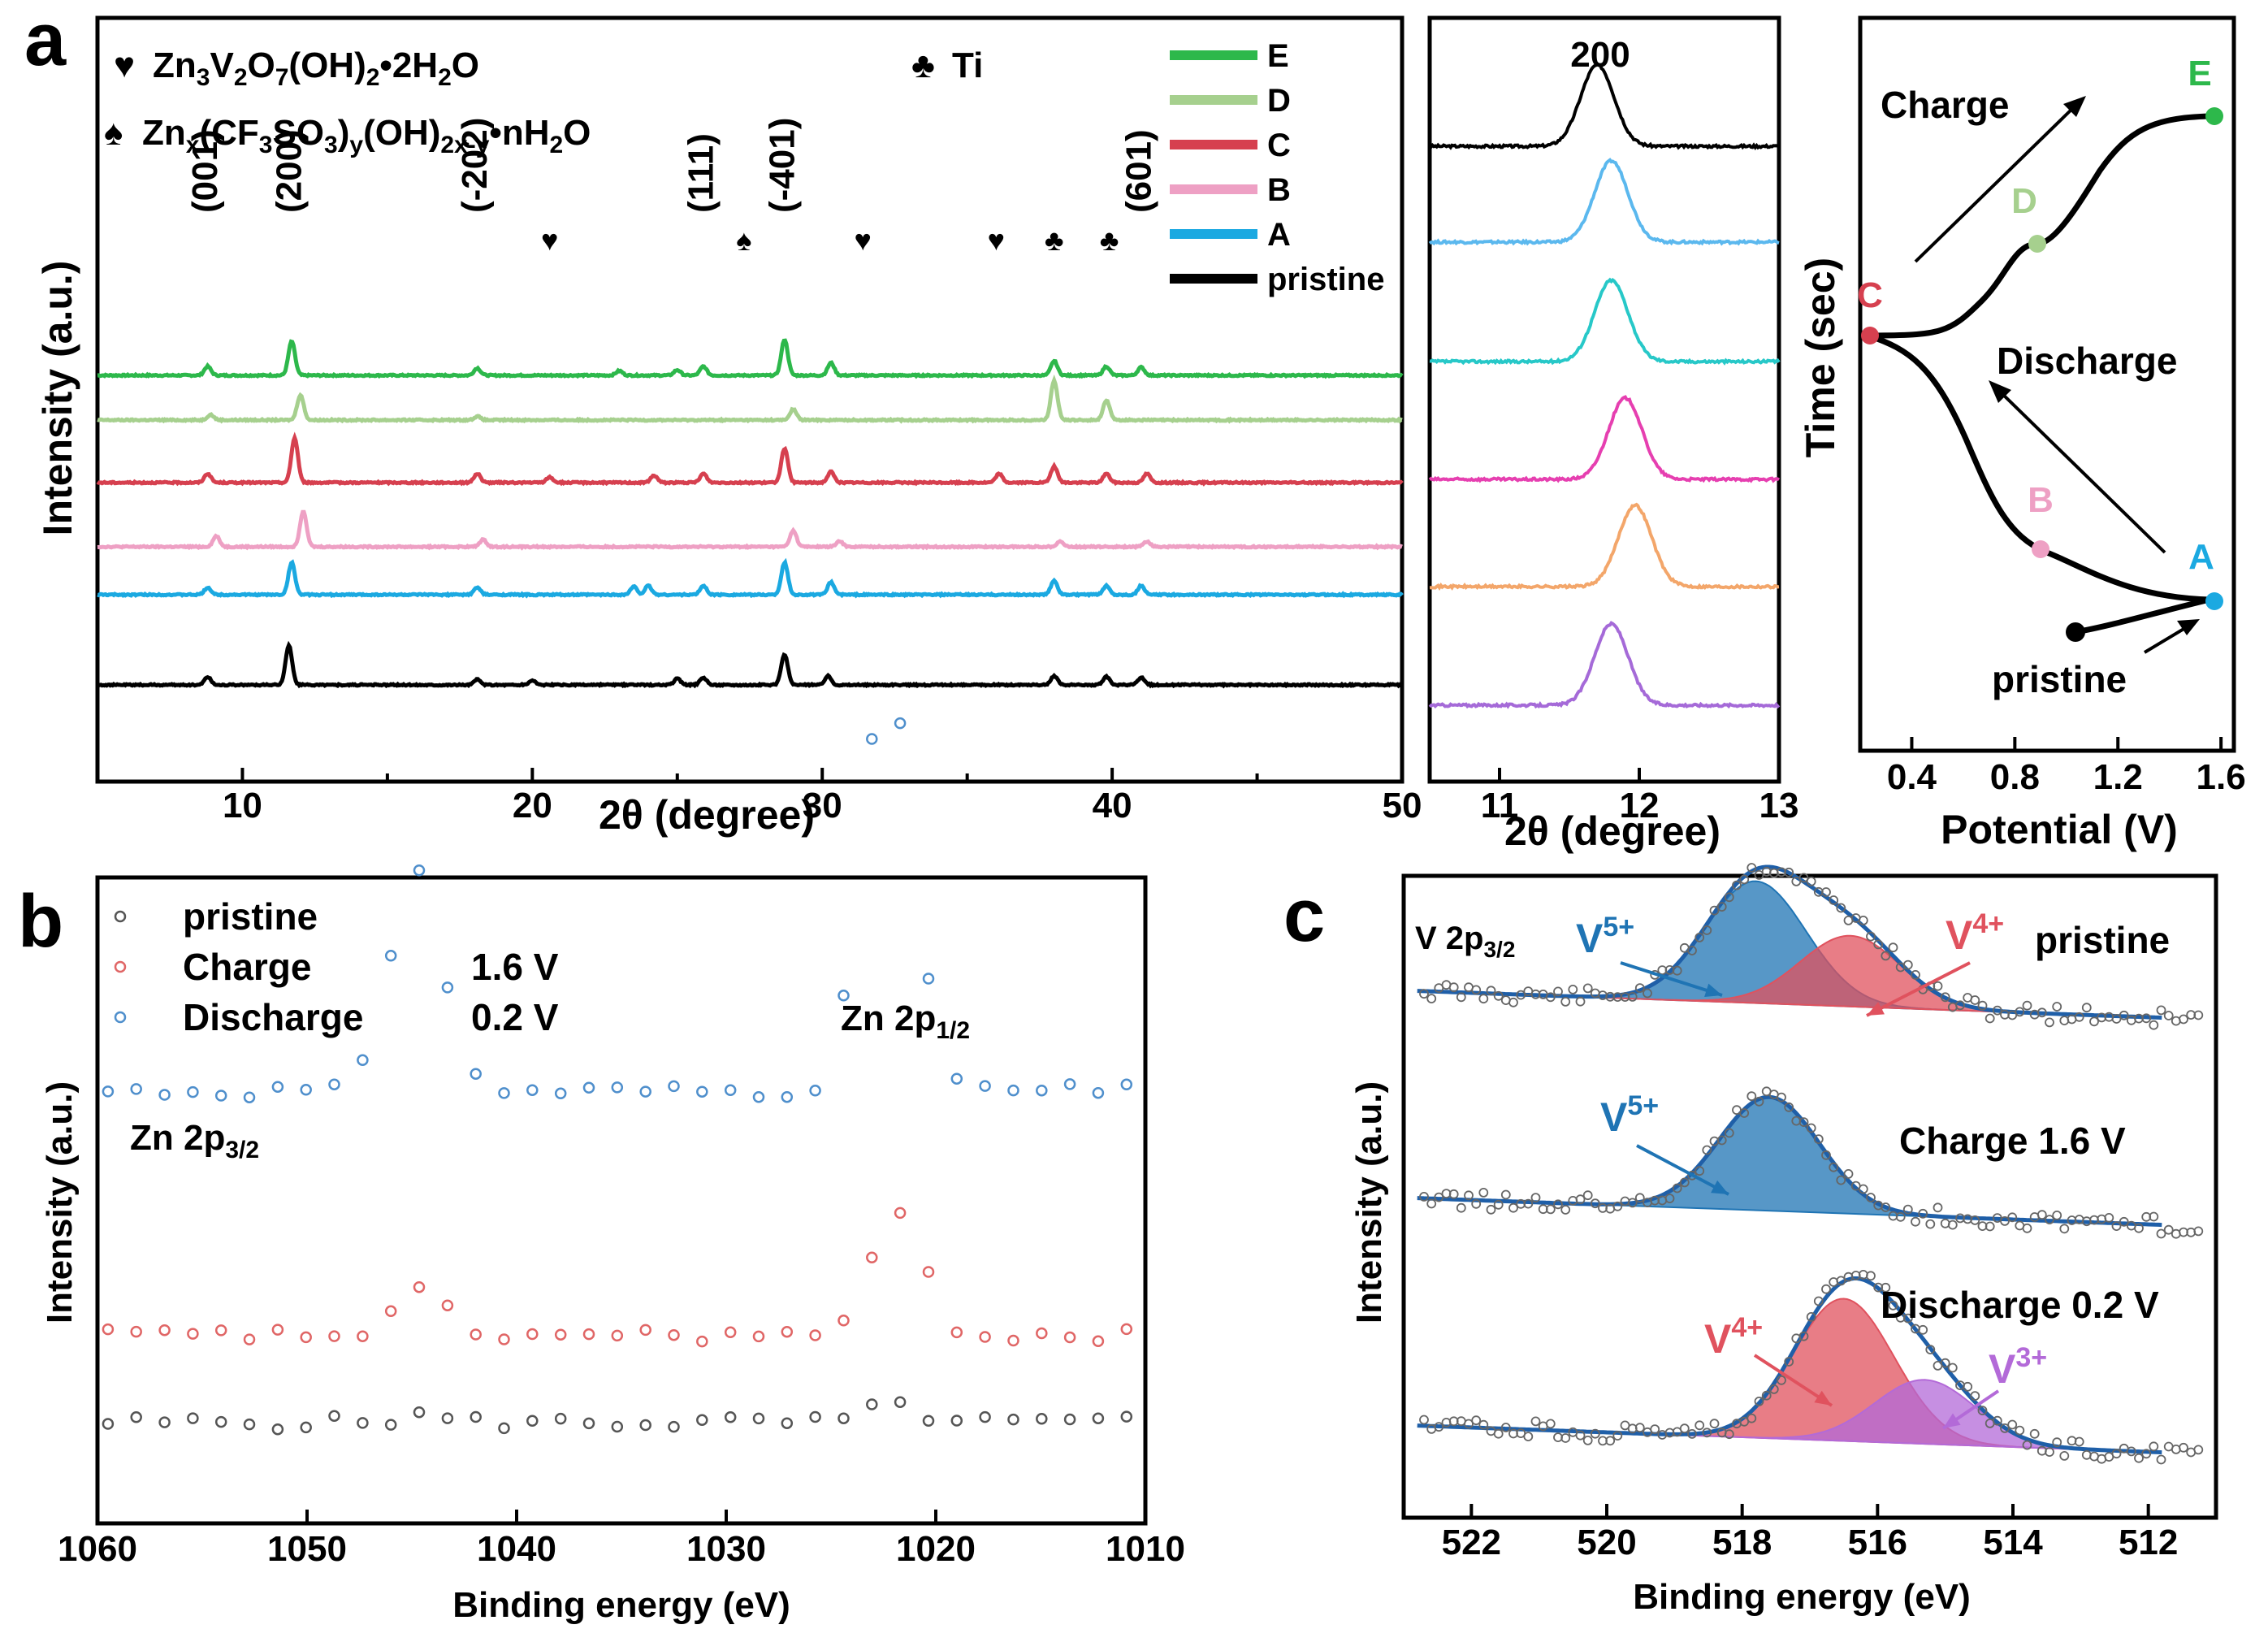 The height and width of the screenshot is (1642, 2268). What do you see at coordinates (2013, 1141) in the screenshot?
I see `panel-label-charge: Charge 1.6 V` at bounding box center [2013, 1141].